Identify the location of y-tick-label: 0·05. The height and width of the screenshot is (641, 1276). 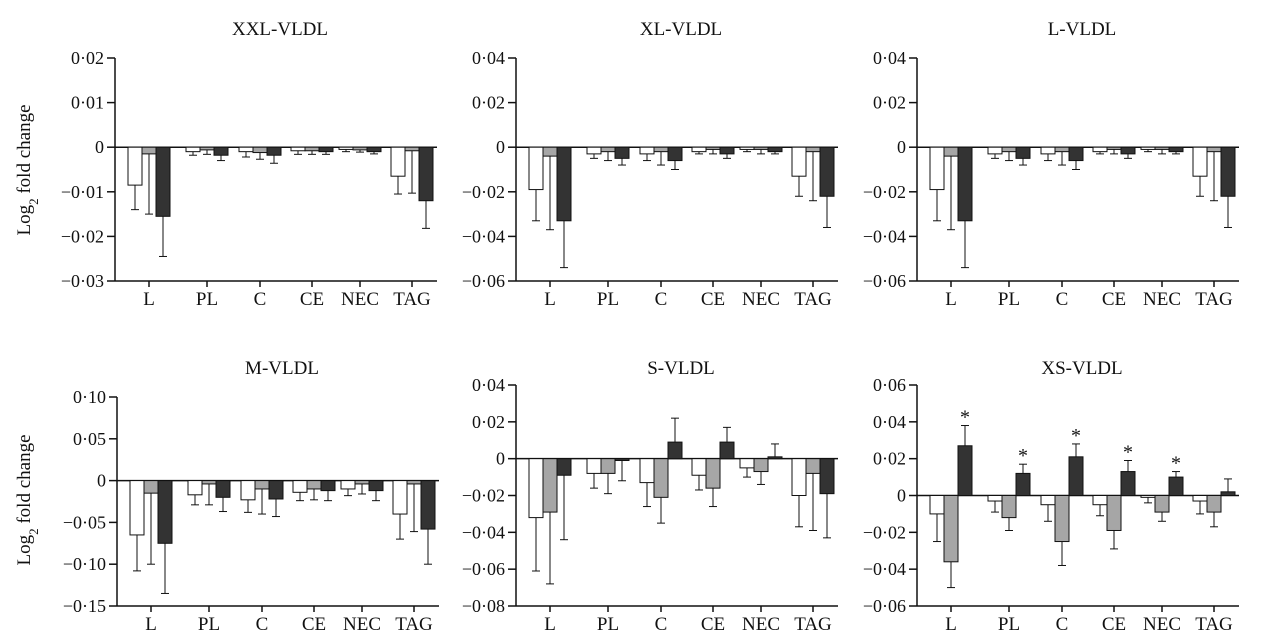
(89, 439).